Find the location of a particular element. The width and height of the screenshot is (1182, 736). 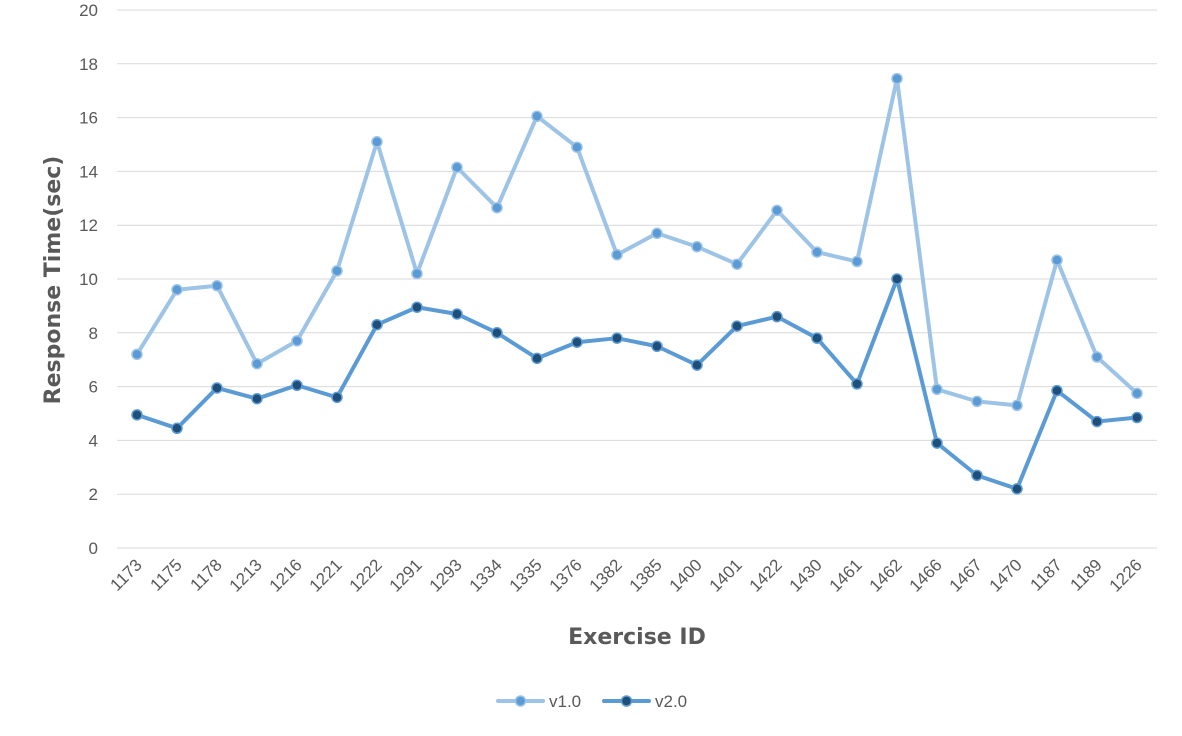

x-tick-label: 1382 is located at coordinates (606, 575).